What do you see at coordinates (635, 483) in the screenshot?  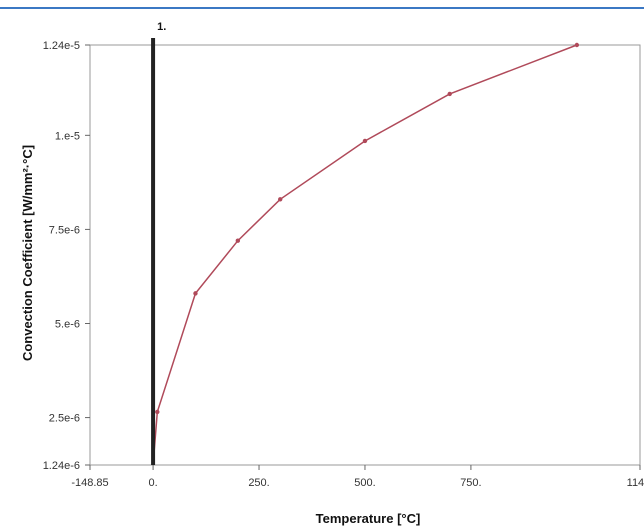 I see `x-tick-label: 1149.` at bounding box center [635, 483].